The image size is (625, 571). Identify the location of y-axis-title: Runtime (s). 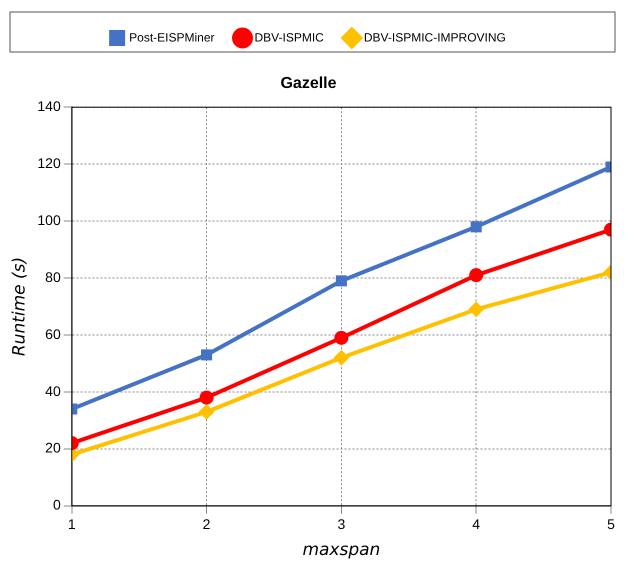
(20, 306).